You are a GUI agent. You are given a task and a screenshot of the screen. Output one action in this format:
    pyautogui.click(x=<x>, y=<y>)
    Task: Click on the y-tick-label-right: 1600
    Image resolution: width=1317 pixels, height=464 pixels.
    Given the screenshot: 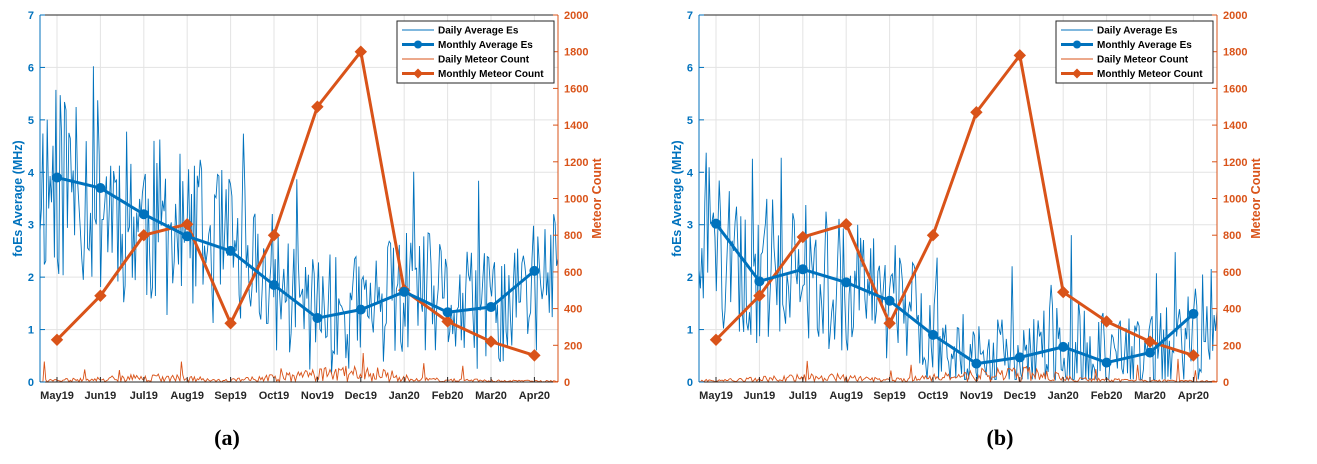 What is the action you would take?
    pyautogui.click(x=576, y=89)
    